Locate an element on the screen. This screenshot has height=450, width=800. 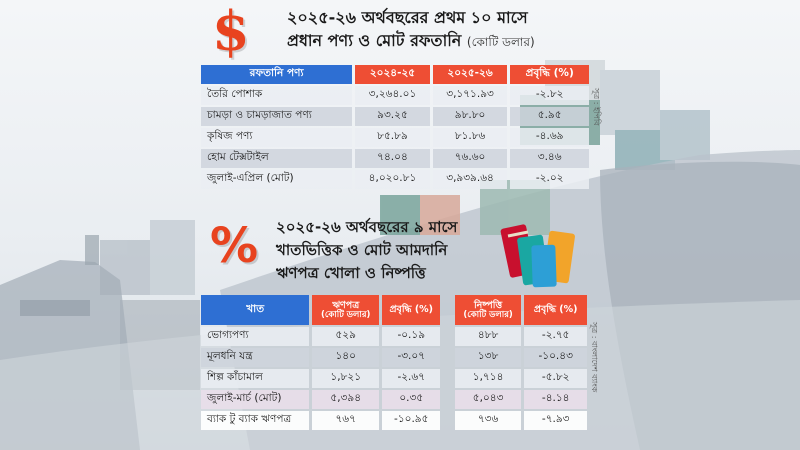
row-lc: ১,৮২১ is located at coordinates (346, 378).